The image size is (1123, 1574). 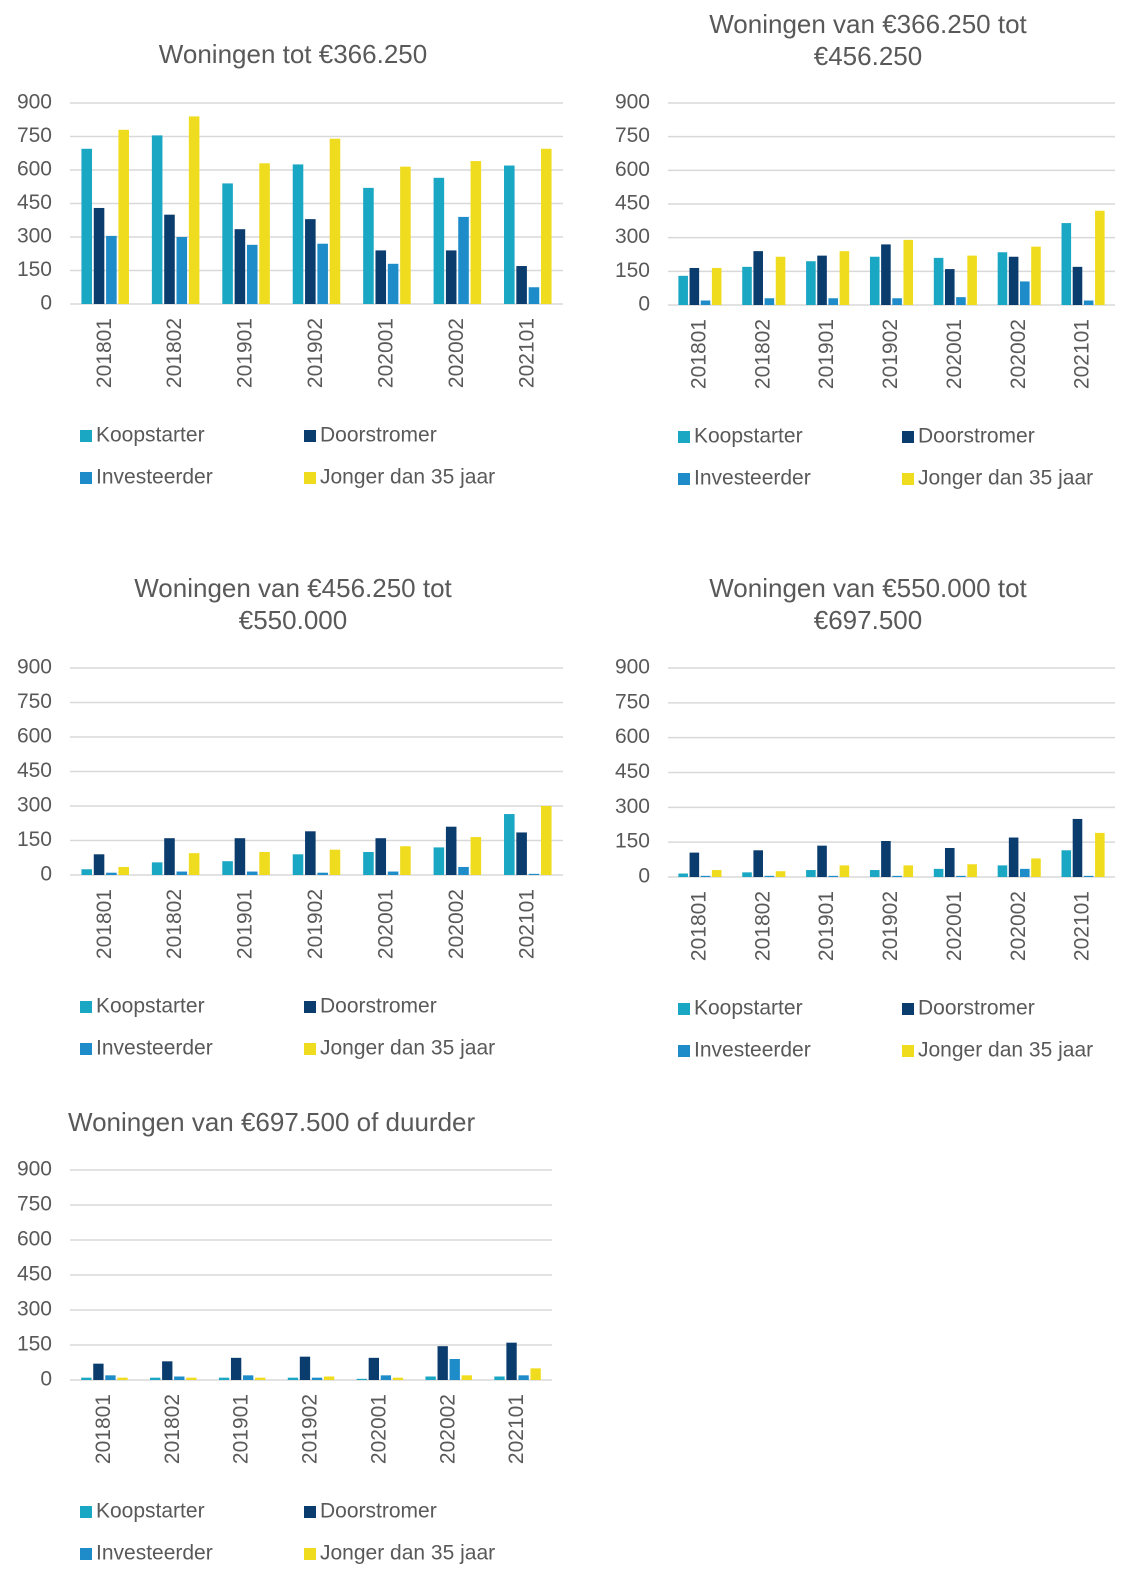 I want to click on y-tick-label: 900, so click(x=632, y=667).